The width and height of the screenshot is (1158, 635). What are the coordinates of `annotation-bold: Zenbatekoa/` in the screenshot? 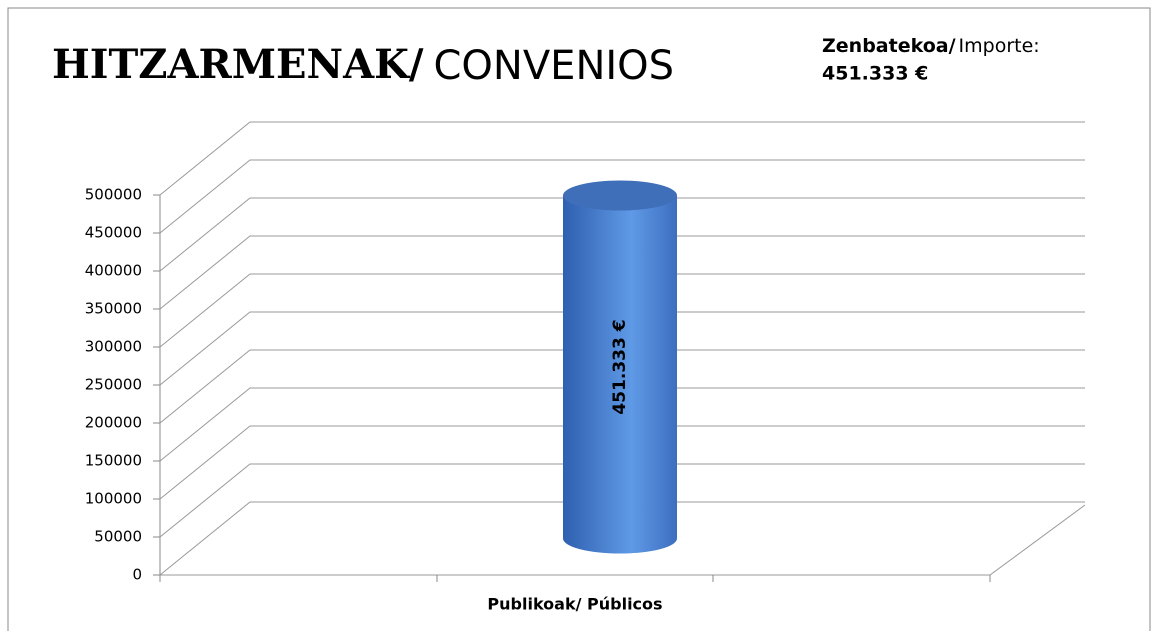 It's located at (889, 46).